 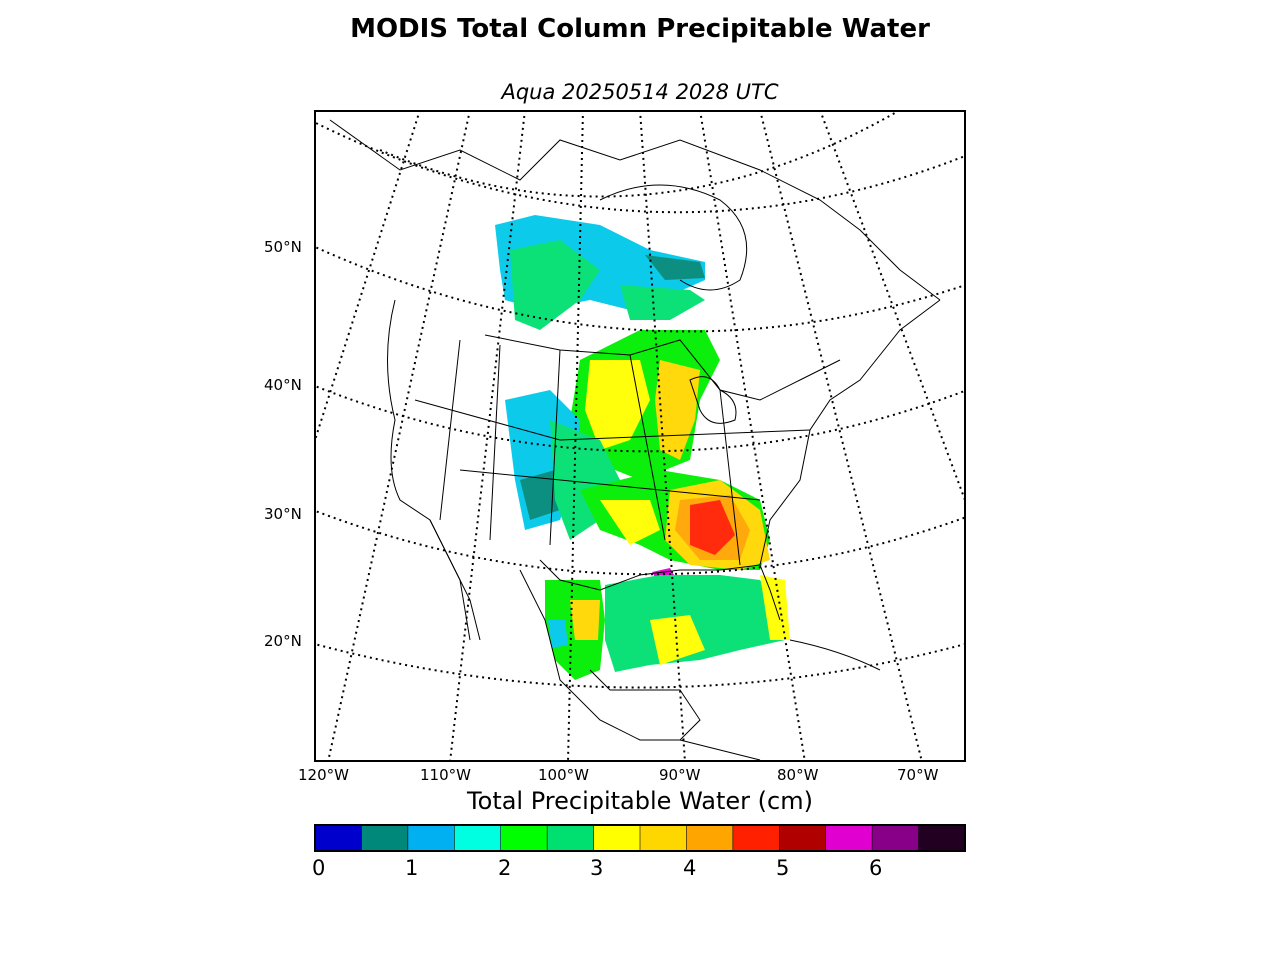 What do you see at coordinates (450, 580) in the screenshot?
I see `baja` at bounding box center [450, 580].